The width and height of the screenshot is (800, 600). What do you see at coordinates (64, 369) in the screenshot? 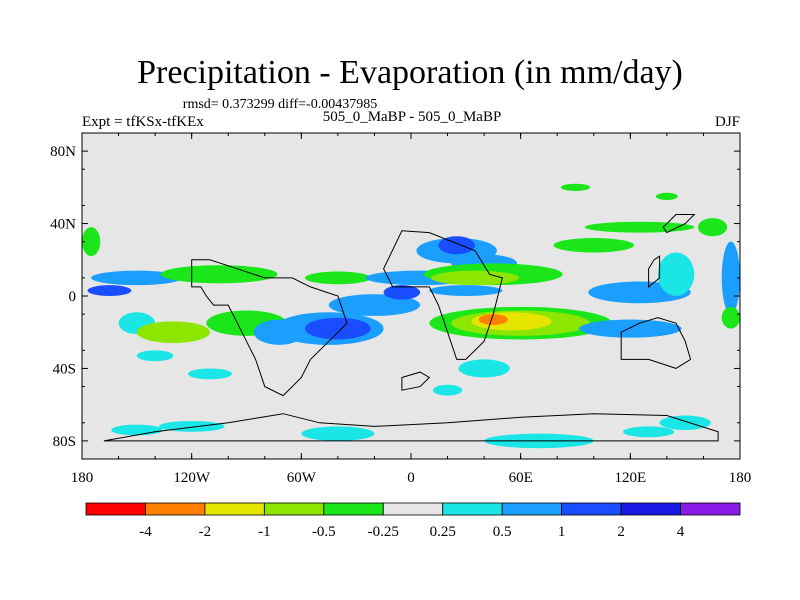
I see `y-tick-label: 40S` at bounding box center [64, 369].